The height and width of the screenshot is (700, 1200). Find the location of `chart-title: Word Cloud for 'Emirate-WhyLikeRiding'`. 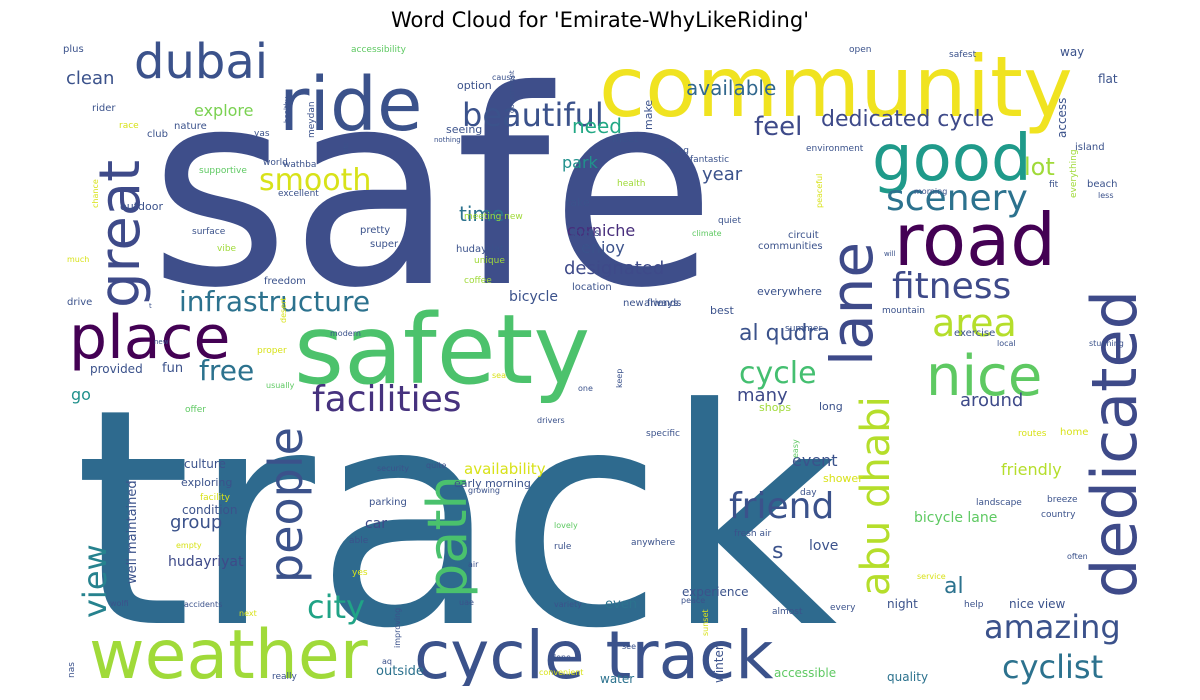

chart-title: Word Cloud for 'Emirate-WhyLikeRiding' is located at coordinates (600, 20).